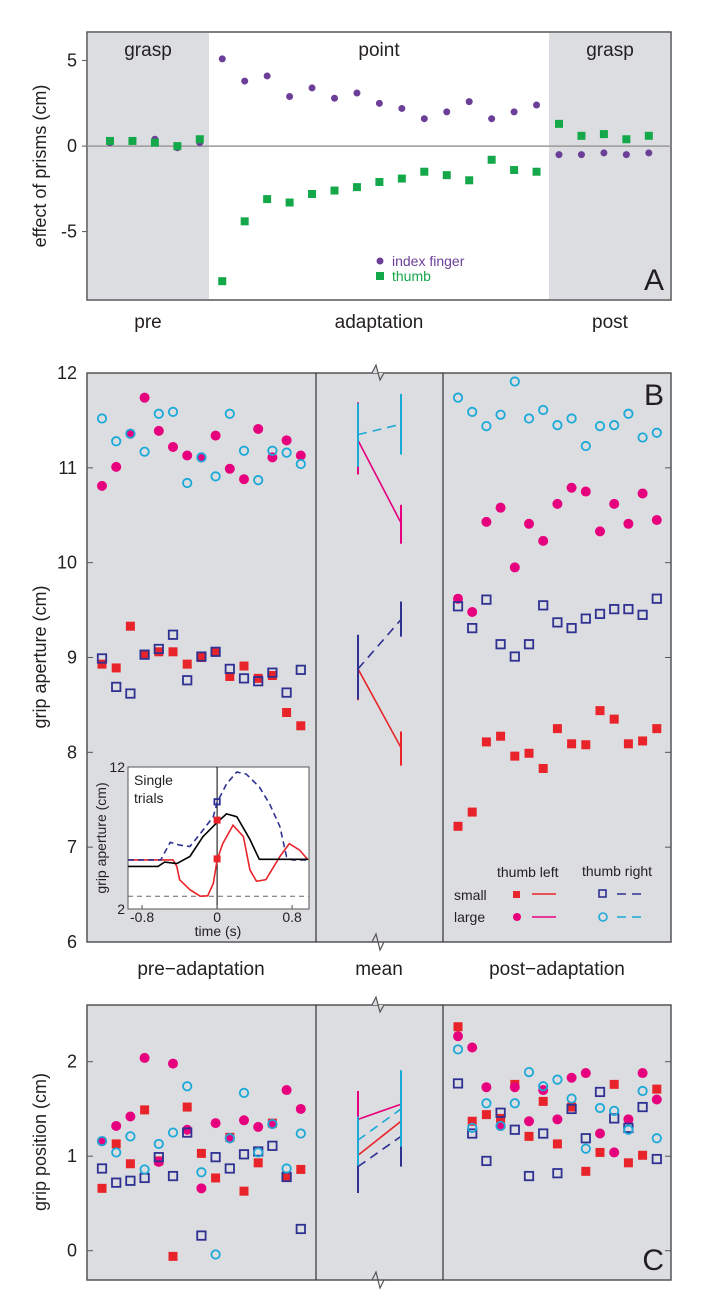 The height and width of the screenshot is (1307, 712). Describe the element at coordinates (292, 917) in the screenshot. I see `inset-x-tick-label: 0.8` at that location.